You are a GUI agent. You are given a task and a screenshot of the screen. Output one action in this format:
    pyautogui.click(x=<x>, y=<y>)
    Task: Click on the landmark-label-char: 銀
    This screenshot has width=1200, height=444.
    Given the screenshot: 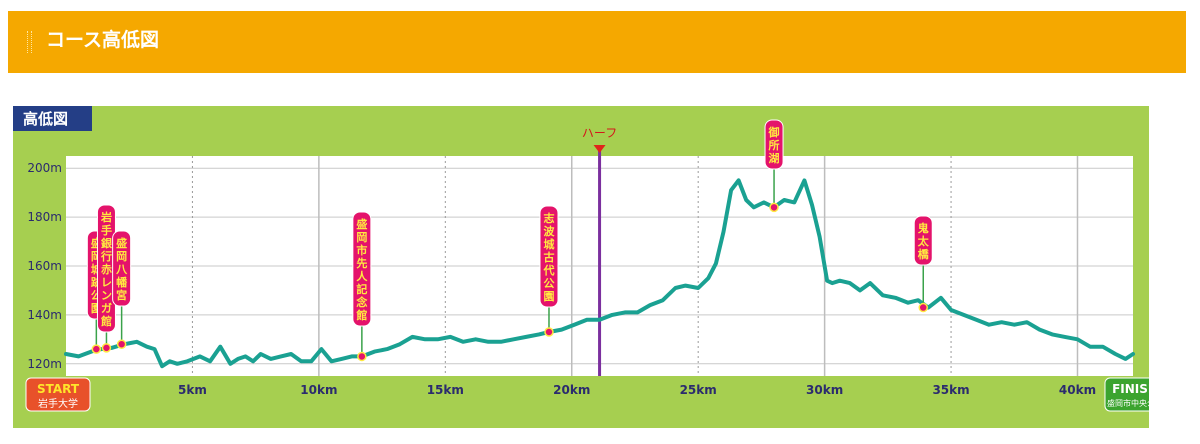 What is the action you would take?
    pyautogui.click(x=106, y=243)
    